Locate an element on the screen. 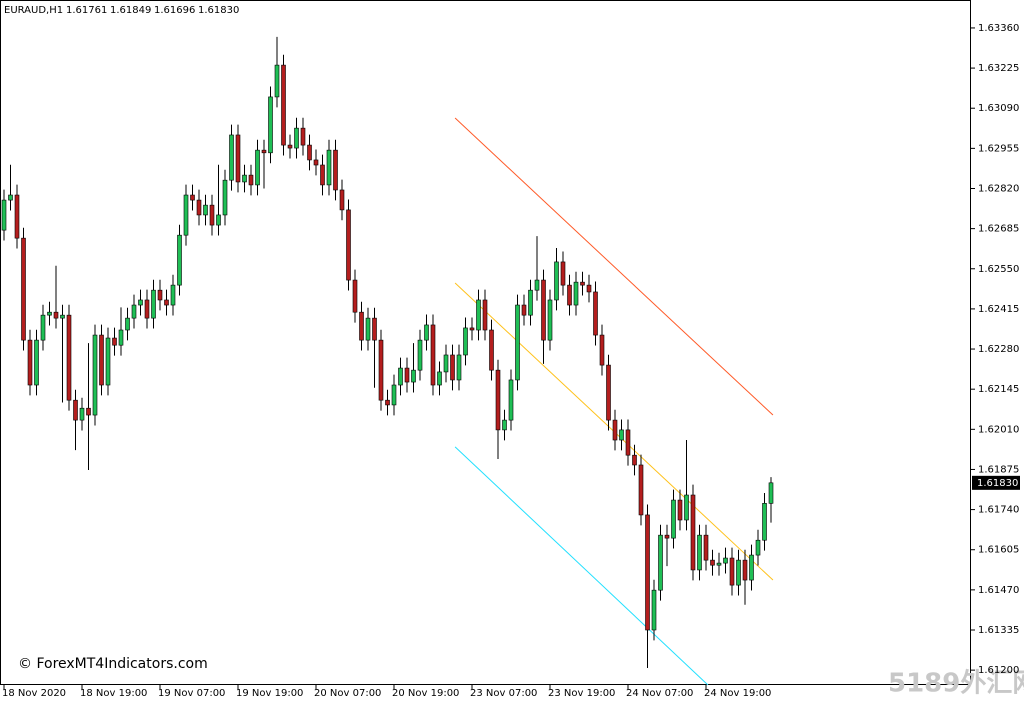  price-tag is located at coordinates (996, 482).